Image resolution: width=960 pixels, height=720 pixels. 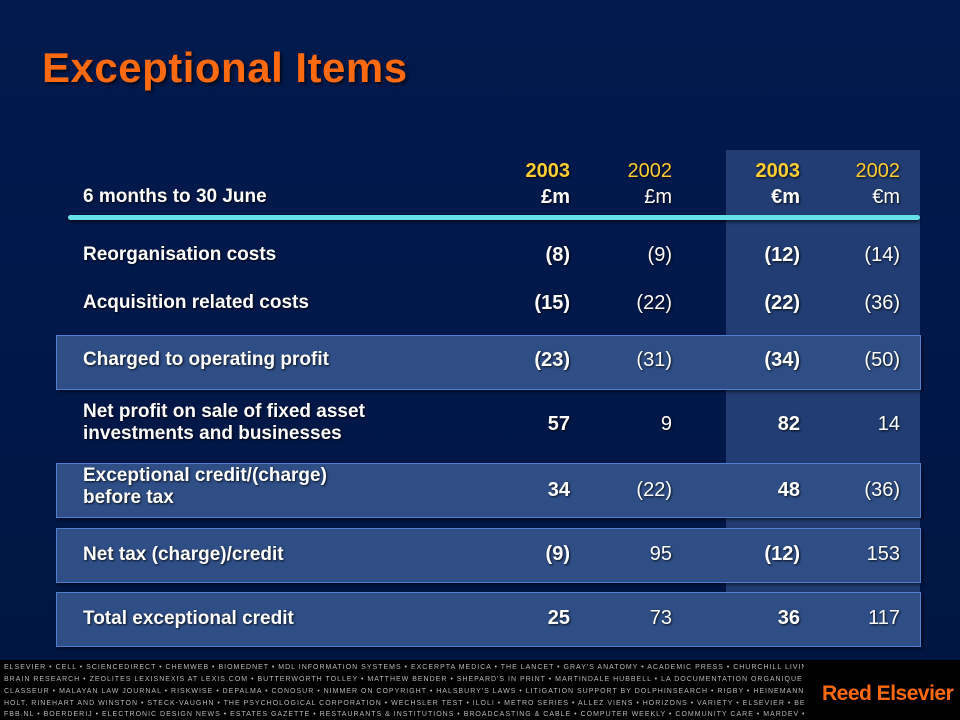 What do you see at coordinates (206, 359) in the screenshot?
I see `row-label-charged: Charged to operating profit` at bounding box center [206, 359].